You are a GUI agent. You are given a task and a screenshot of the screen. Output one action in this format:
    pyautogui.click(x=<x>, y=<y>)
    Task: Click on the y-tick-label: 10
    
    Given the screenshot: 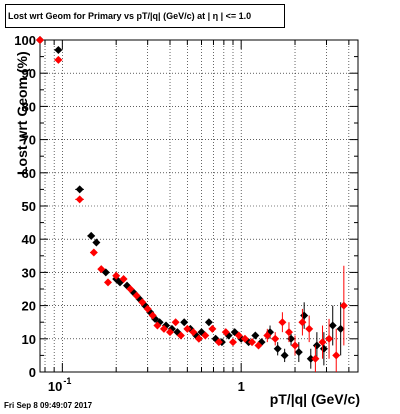 What is the action you would take?
    pyautogui.click(x=29, y=339)
    